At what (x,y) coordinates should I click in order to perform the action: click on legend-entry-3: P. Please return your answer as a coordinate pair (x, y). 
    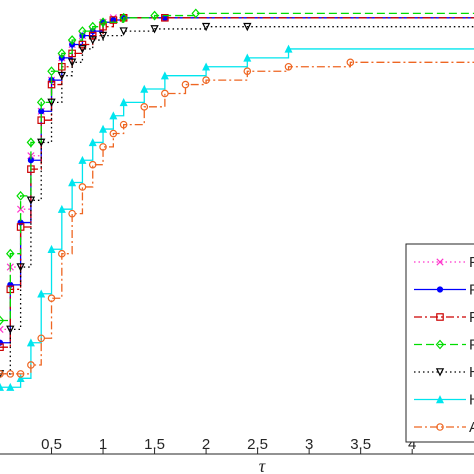
    Looking at the image, I should click on (444, 317).